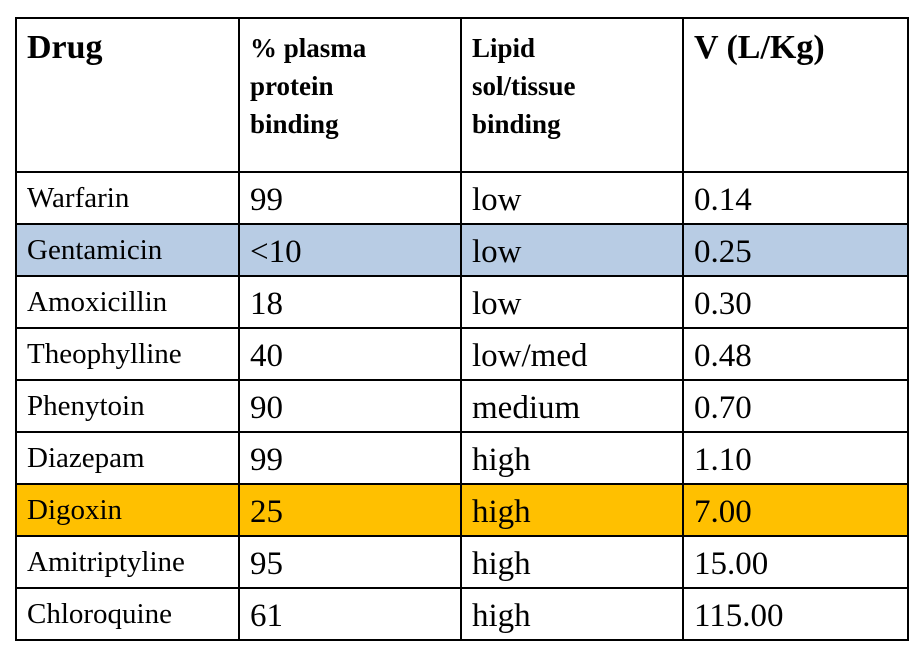 Image resolution: width=914 pixels, height=671 pixels. I want to click on table-row: Diazepam 99 high 1.10, so click(462, 458).